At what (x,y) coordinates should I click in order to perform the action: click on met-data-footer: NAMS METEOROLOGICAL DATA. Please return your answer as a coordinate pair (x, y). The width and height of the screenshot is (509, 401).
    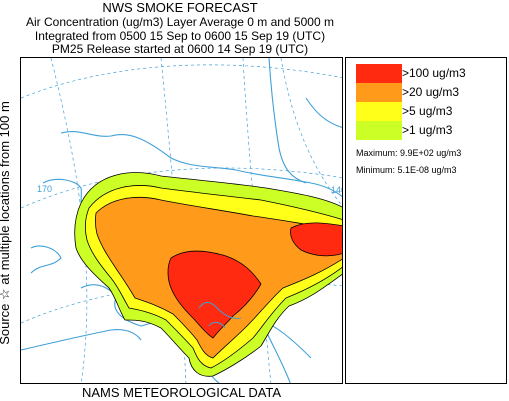
    Looking at the image, I should click on (181, 392).